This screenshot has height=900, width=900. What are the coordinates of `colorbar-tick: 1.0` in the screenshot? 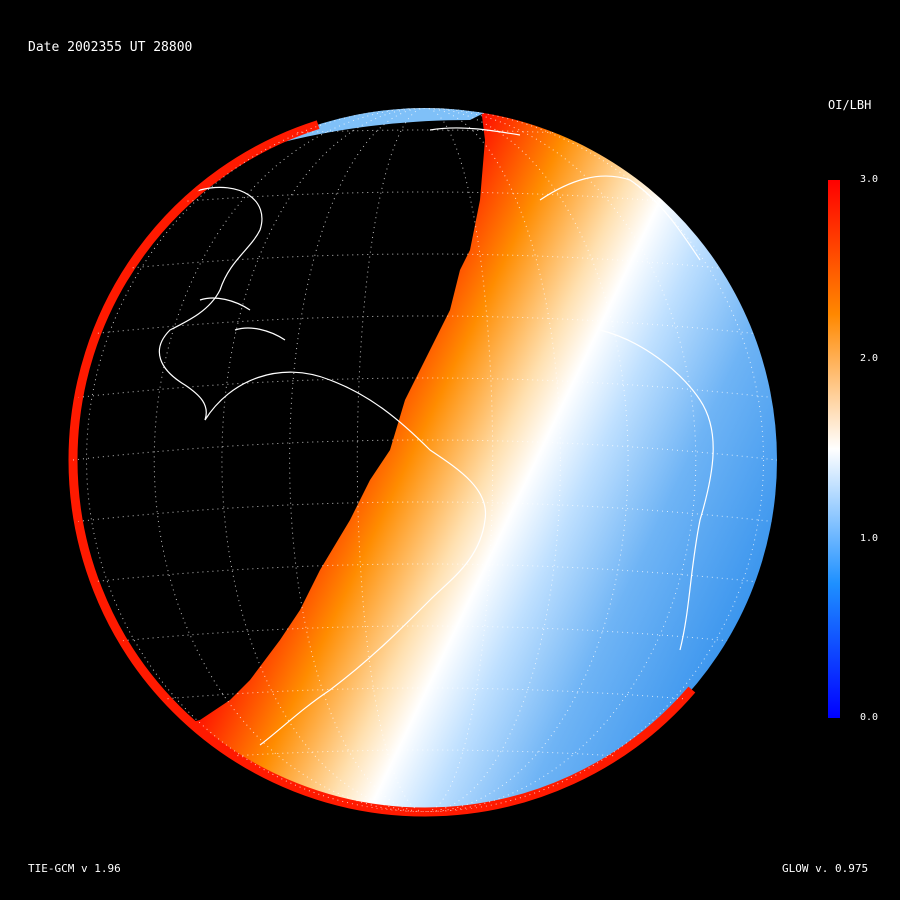 It's located at (869, 538).